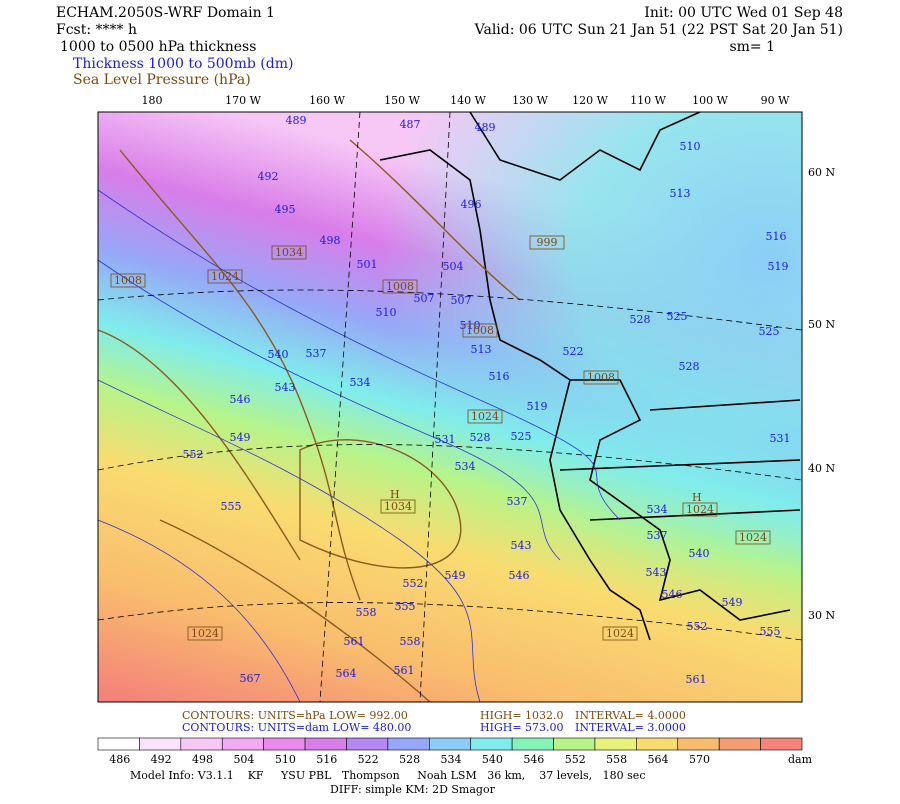 Image resolution: width=900 pixels, height=804 pixels. Describe the element at coordinates (296, 727) in the screenshot. I see `footer-contours-dam: CONTOURS: UNITS=dam LOW= 480.00` at that location.